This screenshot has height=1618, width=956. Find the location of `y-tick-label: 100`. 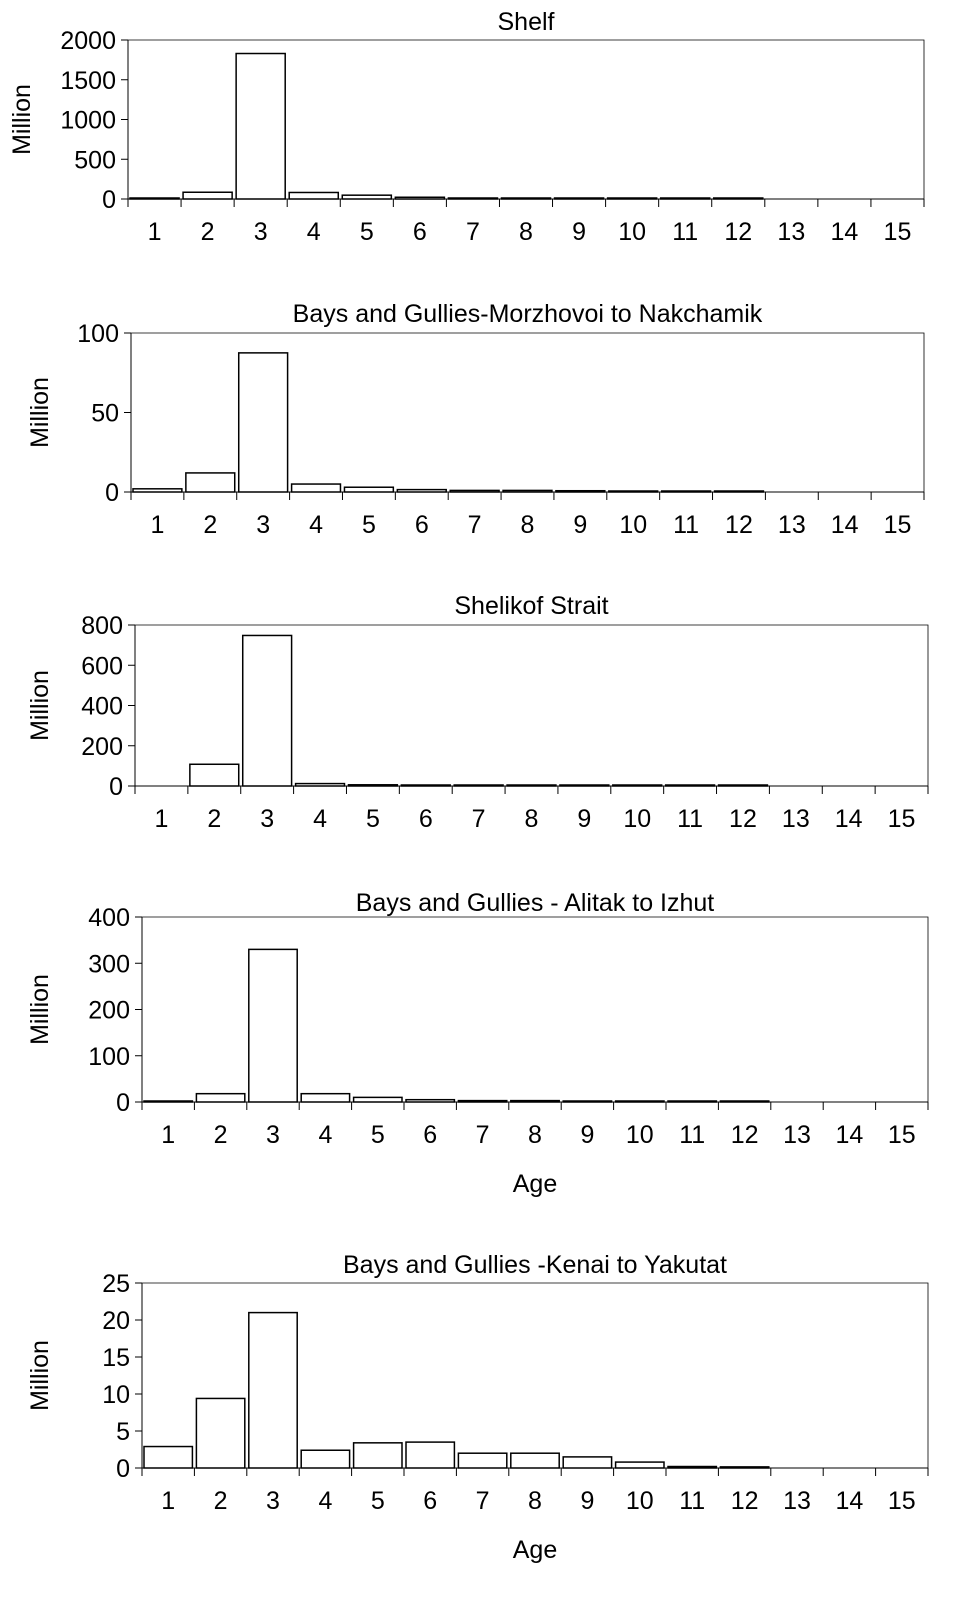

y-tick-label: 100 is located at coordinates (109, 1057).